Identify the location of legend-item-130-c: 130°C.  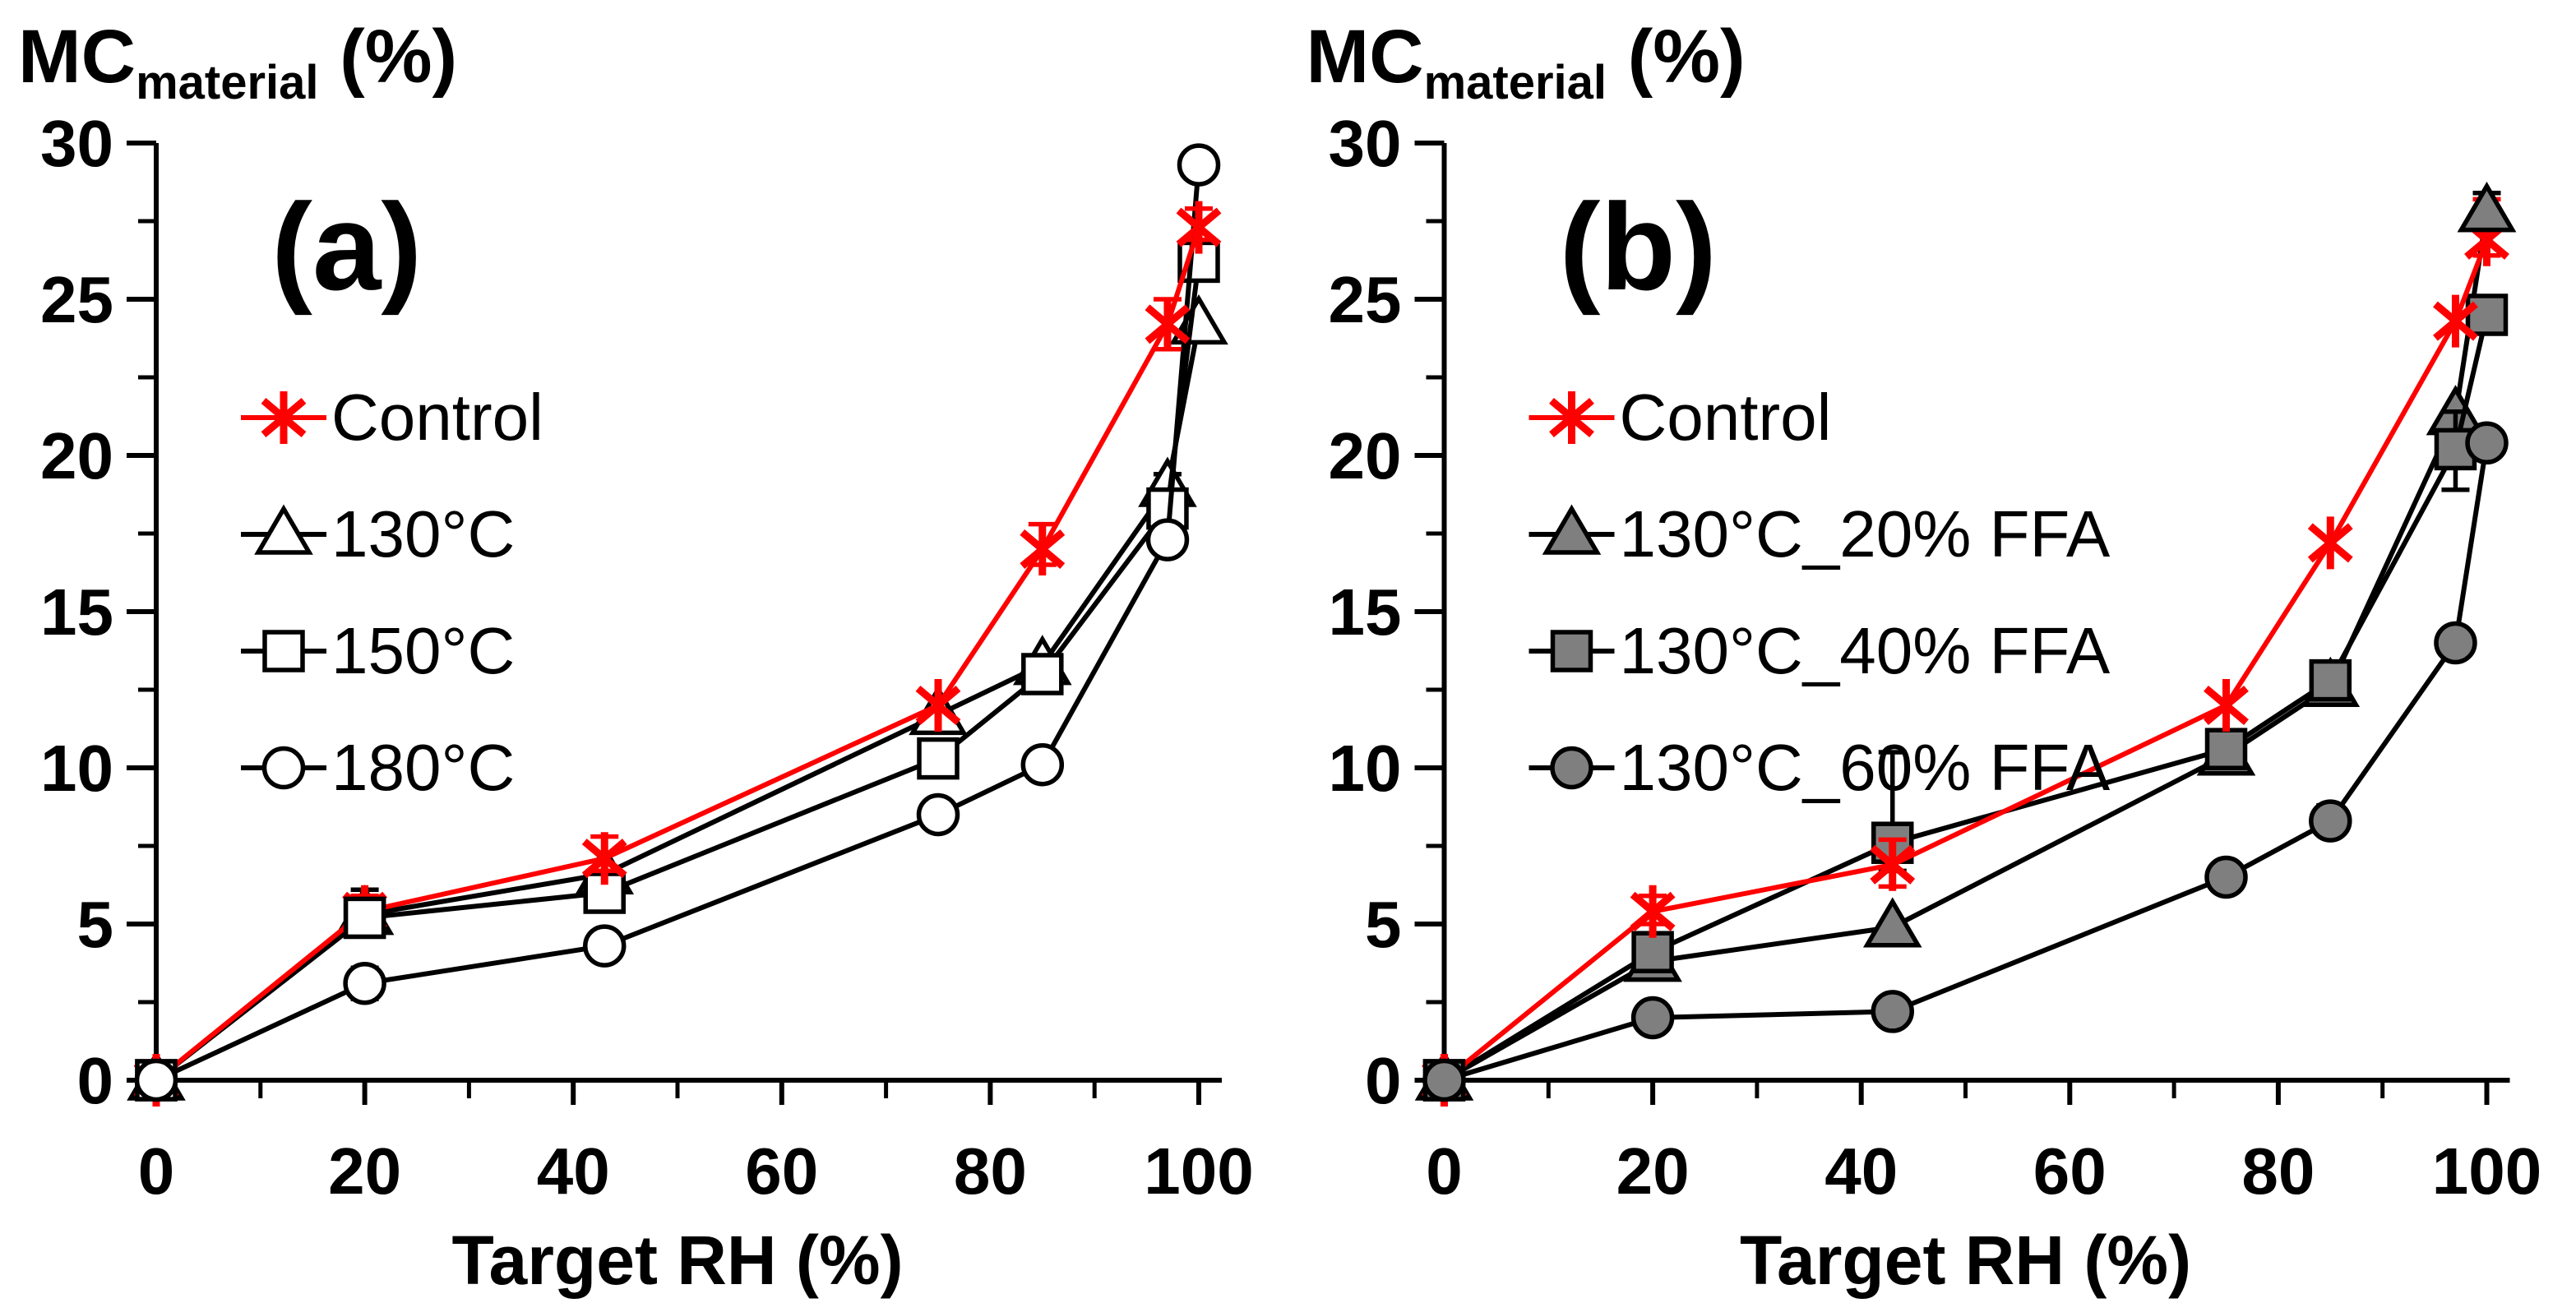
(378, 534).